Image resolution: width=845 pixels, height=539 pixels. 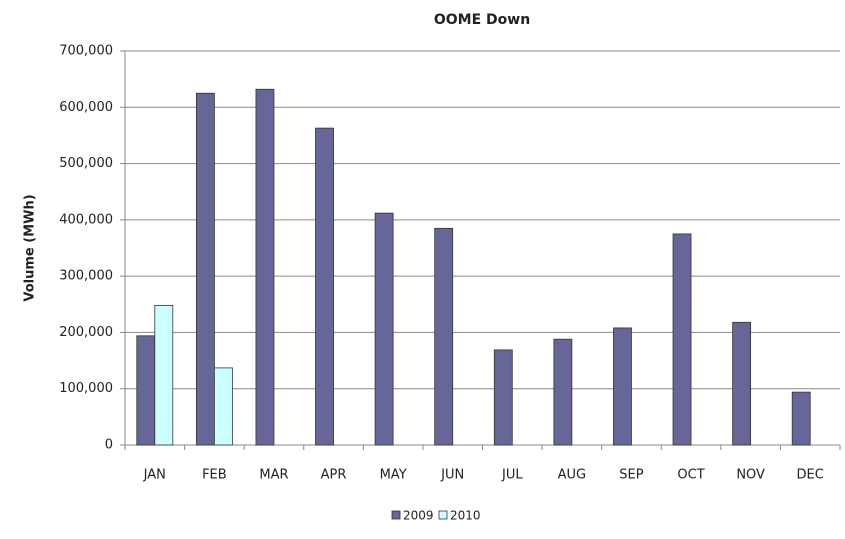 I want to click on y-tick-label: 500,000, so click(x=86, y=163).